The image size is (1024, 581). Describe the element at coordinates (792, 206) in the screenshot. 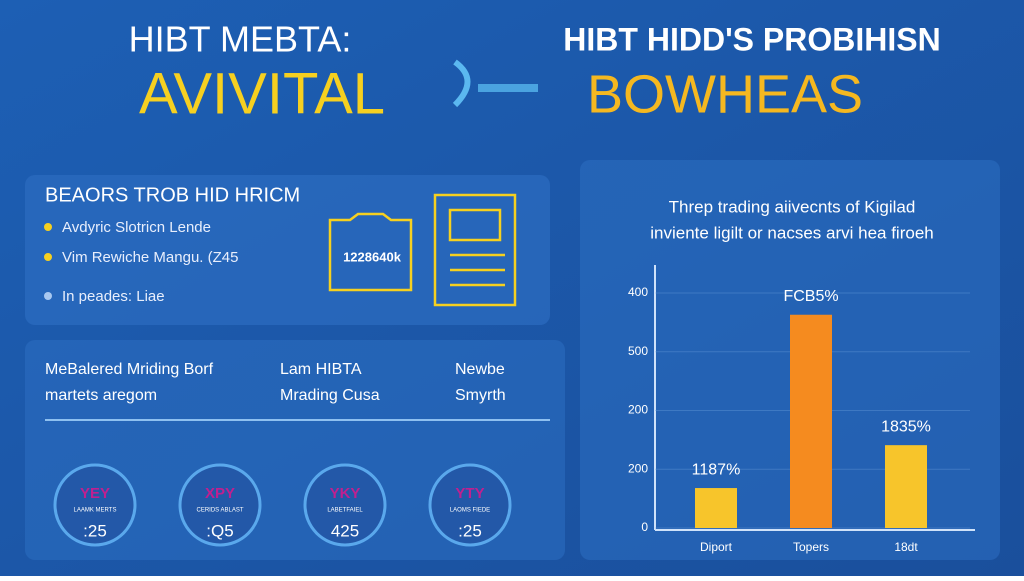

I see `chart-title: Threp trading aiivecnts of Kigilad` at that location.